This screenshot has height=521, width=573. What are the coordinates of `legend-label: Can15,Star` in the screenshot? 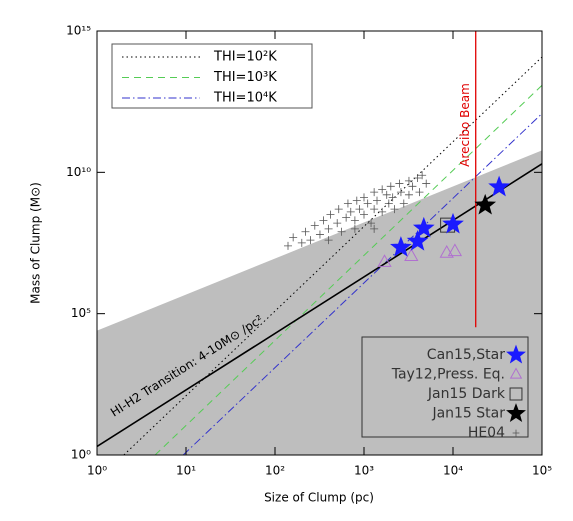 It's located at (466, 355).